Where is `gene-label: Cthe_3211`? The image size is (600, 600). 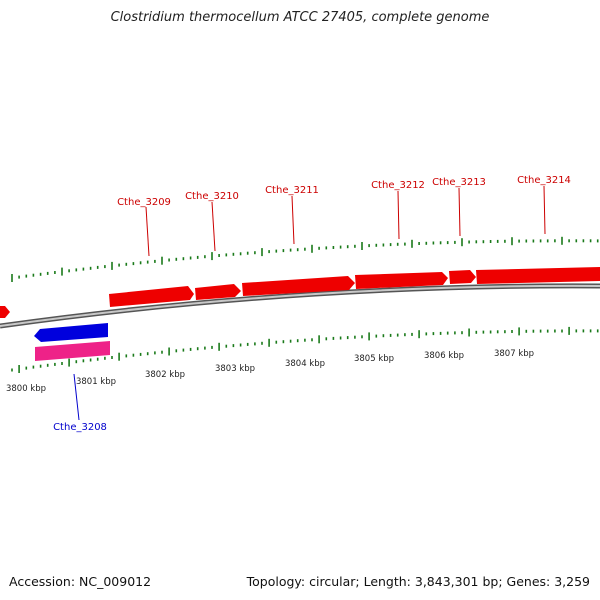 gene-label: Cthe_3211 is located at coordinates (292, 190).